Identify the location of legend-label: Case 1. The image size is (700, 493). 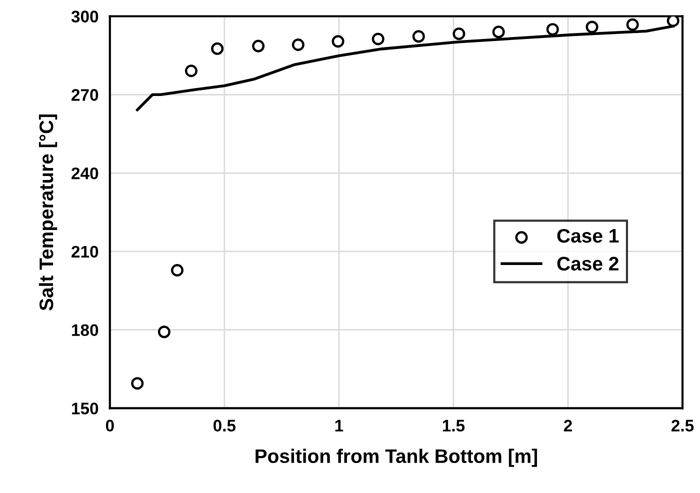
(588, 235).